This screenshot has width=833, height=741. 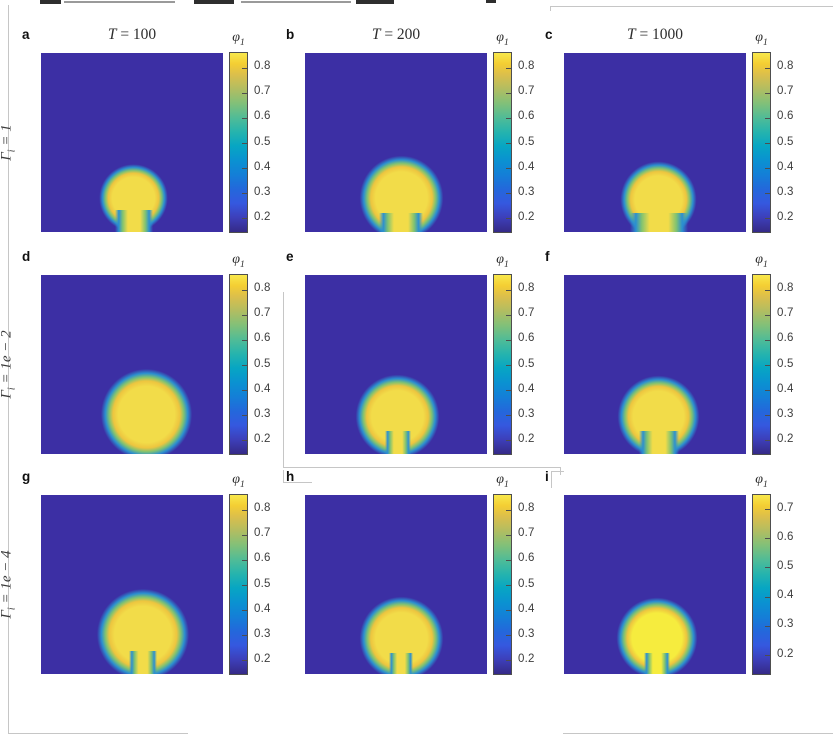 I want to click on title-variable: T, so click(x=631, y=34).